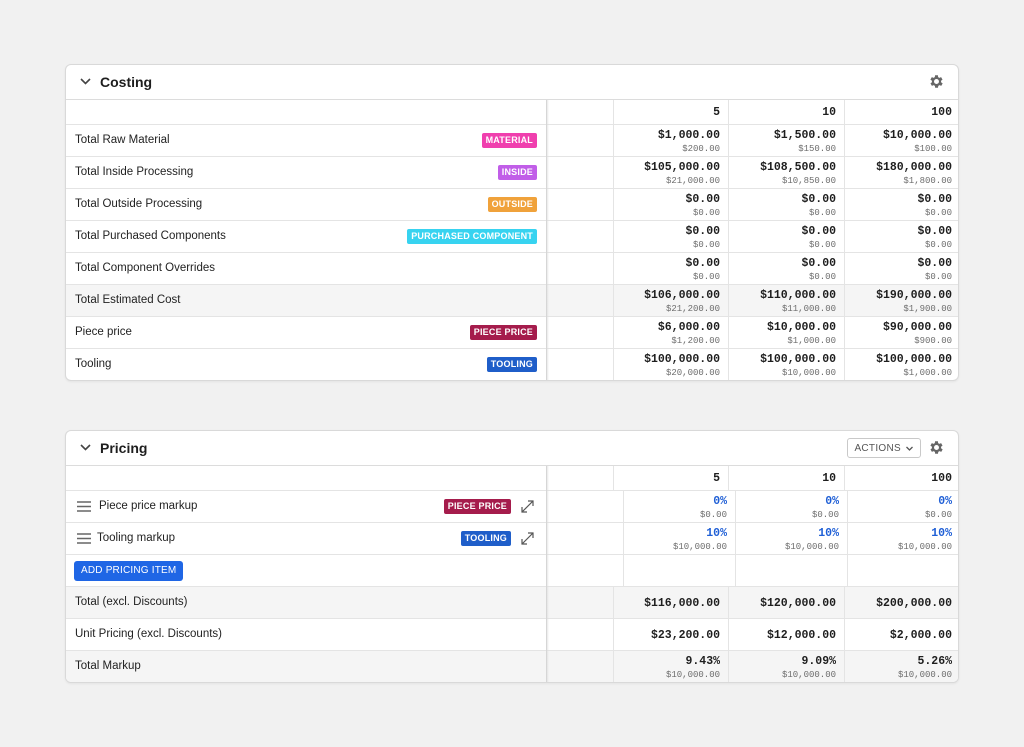 Image resolution: width=1024 pixels, height=747 pixels. I want to click on cell-value: $1,000.00, so click(688, 135).